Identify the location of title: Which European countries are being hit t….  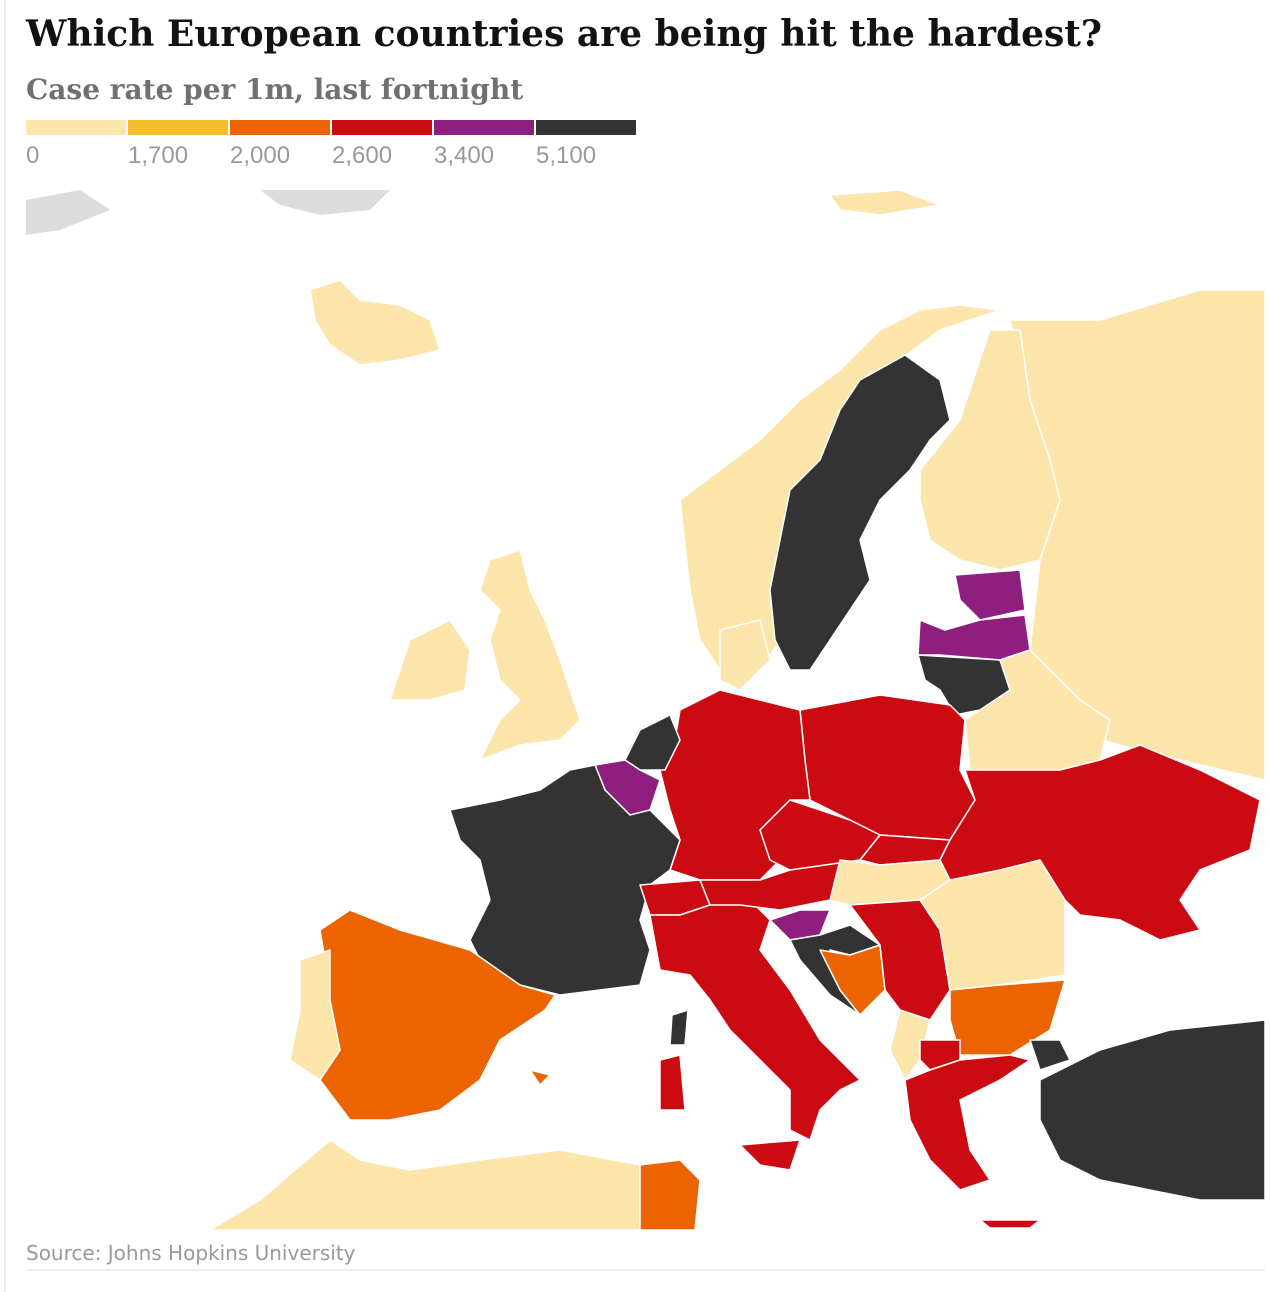
(563, 34).